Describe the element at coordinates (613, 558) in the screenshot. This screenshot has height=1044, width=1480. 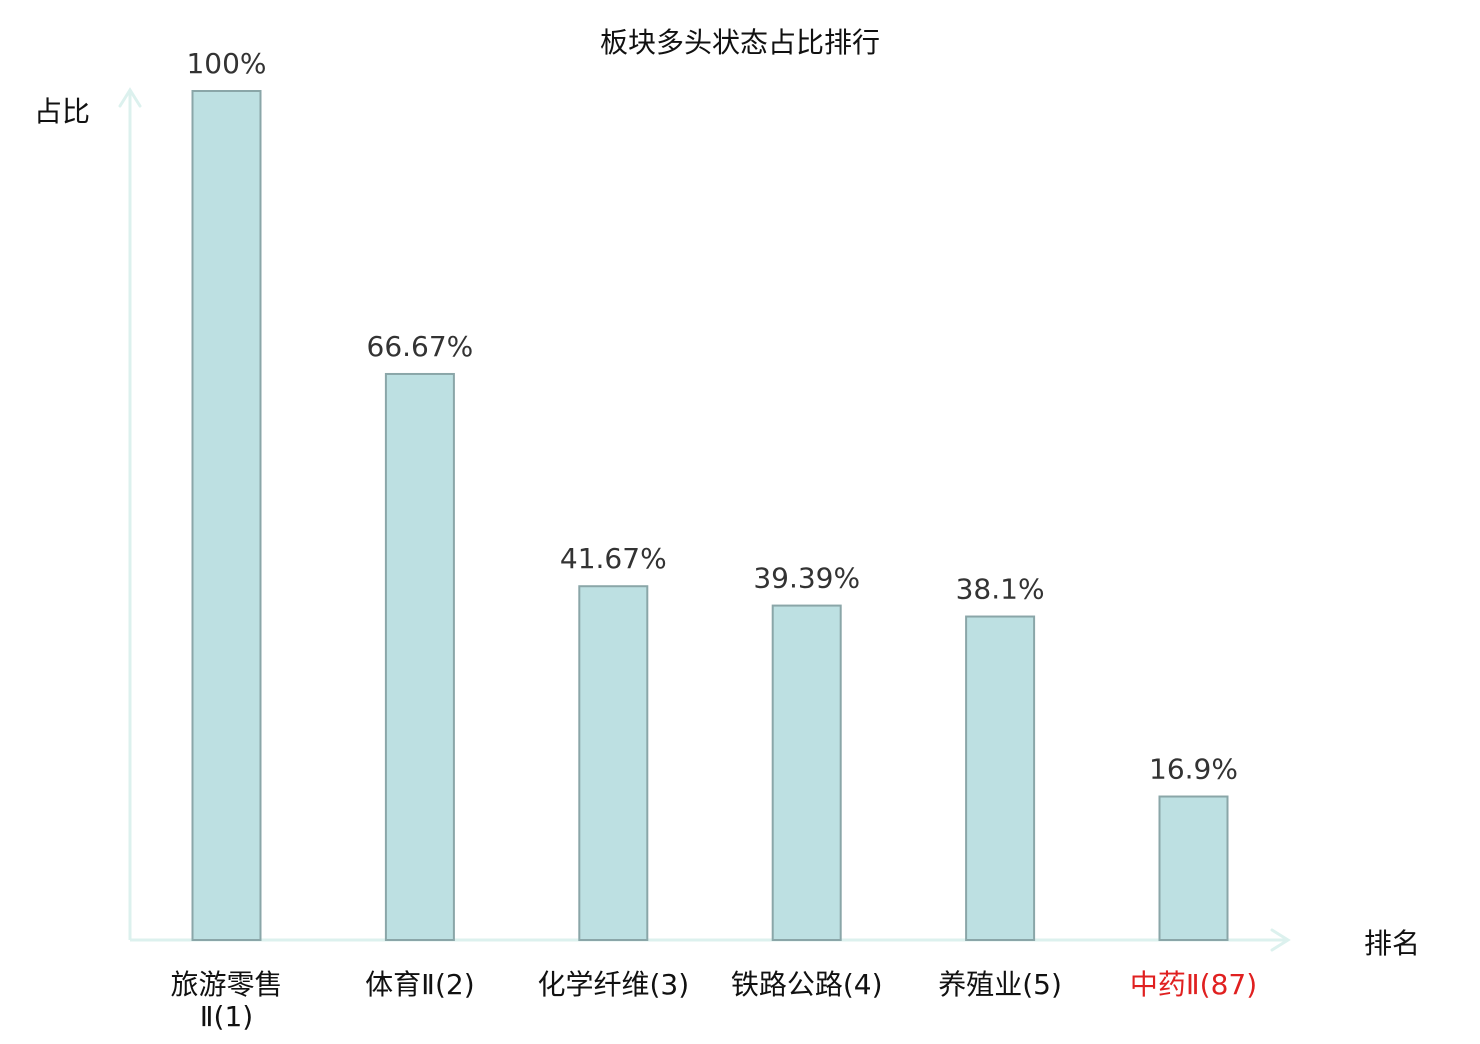
I see `value-label: 41.67%` at that location.